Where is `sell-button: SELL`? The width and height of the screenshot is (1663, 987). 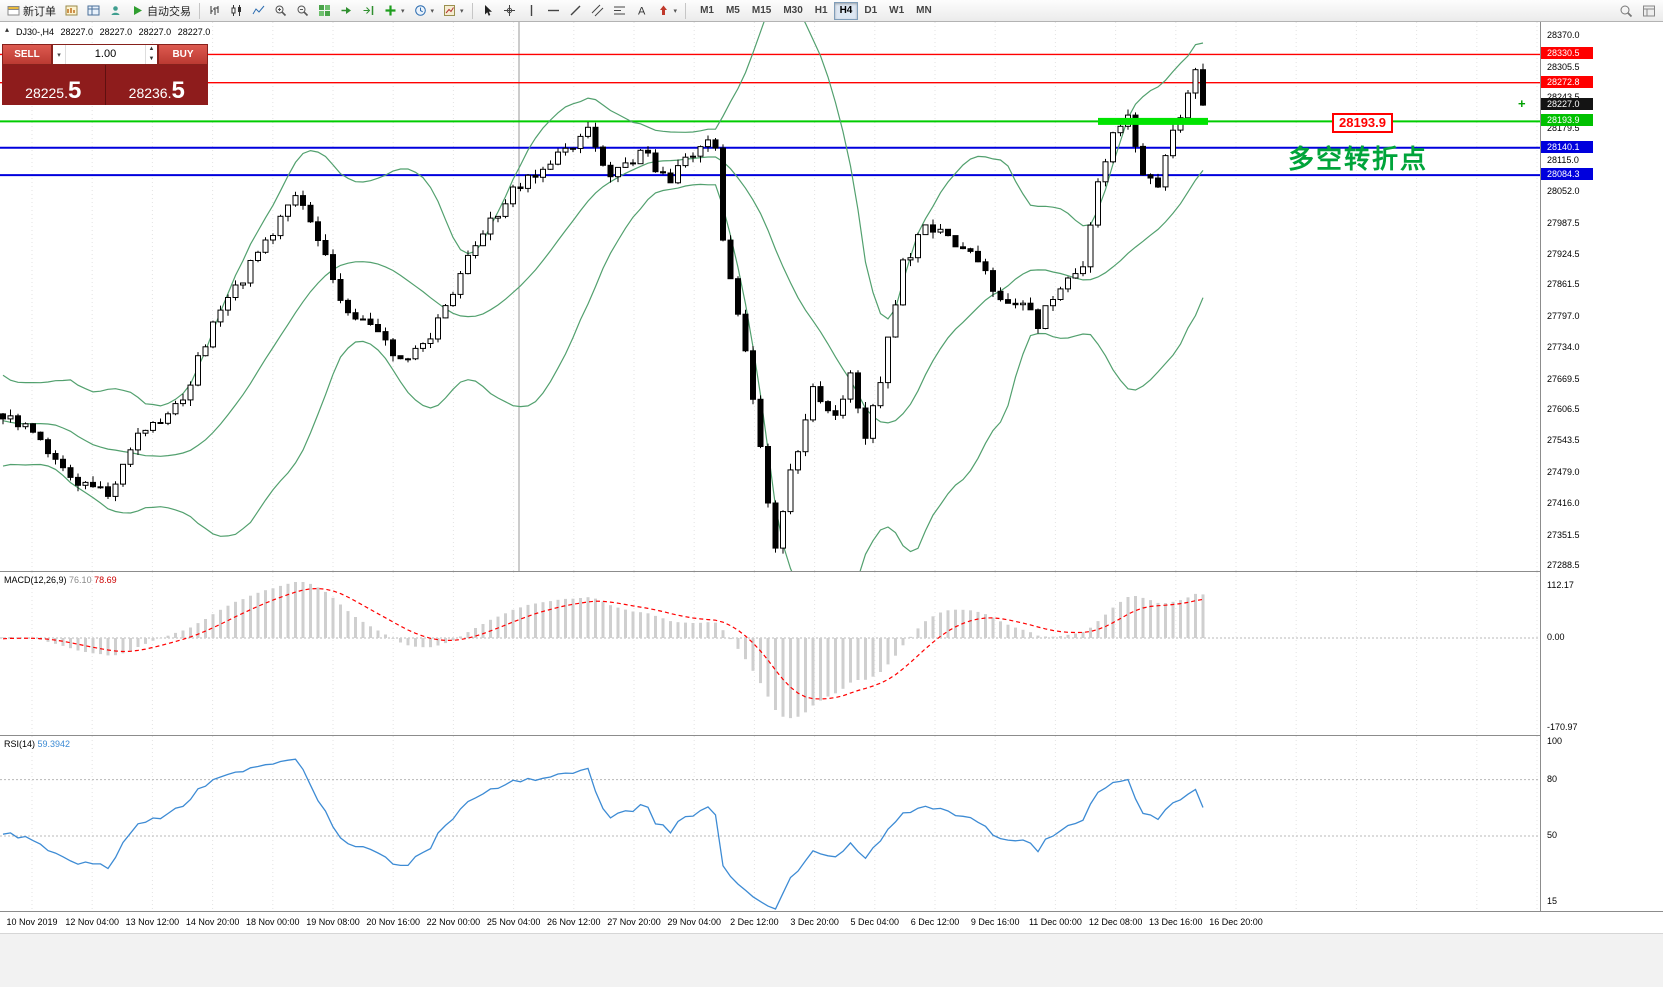 sell-button: SELL is located at coordinates (27, 54).